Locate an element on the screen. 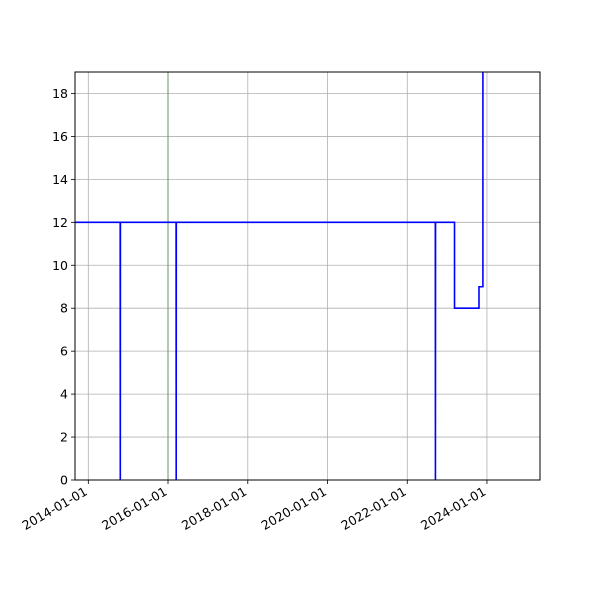 The image size is (600, 600). y-tick-label: 2 is located at coordinates (64, 437).